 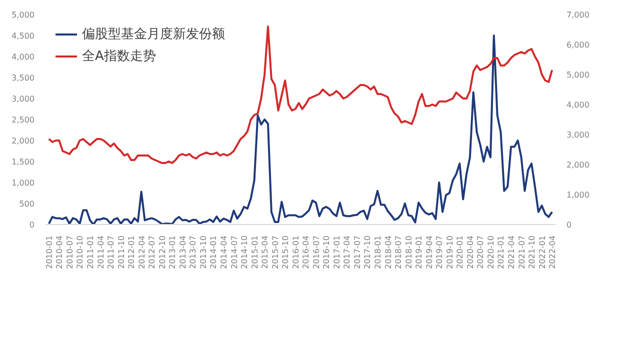 I want to click on x-tick-label: 2020-07, so click(x=481, y=252).